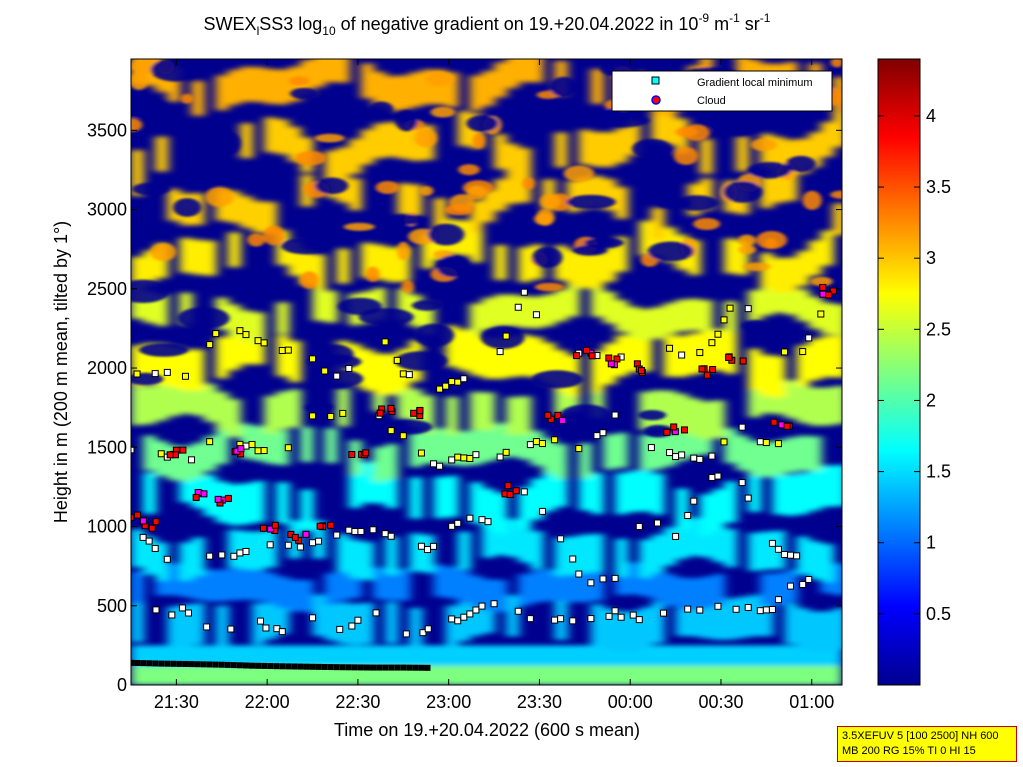 The image size is (1023, 767). Describe the element at coordinates (914, 365) in the screenshot. I see `colorbar-ticks: 0.5 1 1.5 2 2.5 3 3.5 4` at that location.